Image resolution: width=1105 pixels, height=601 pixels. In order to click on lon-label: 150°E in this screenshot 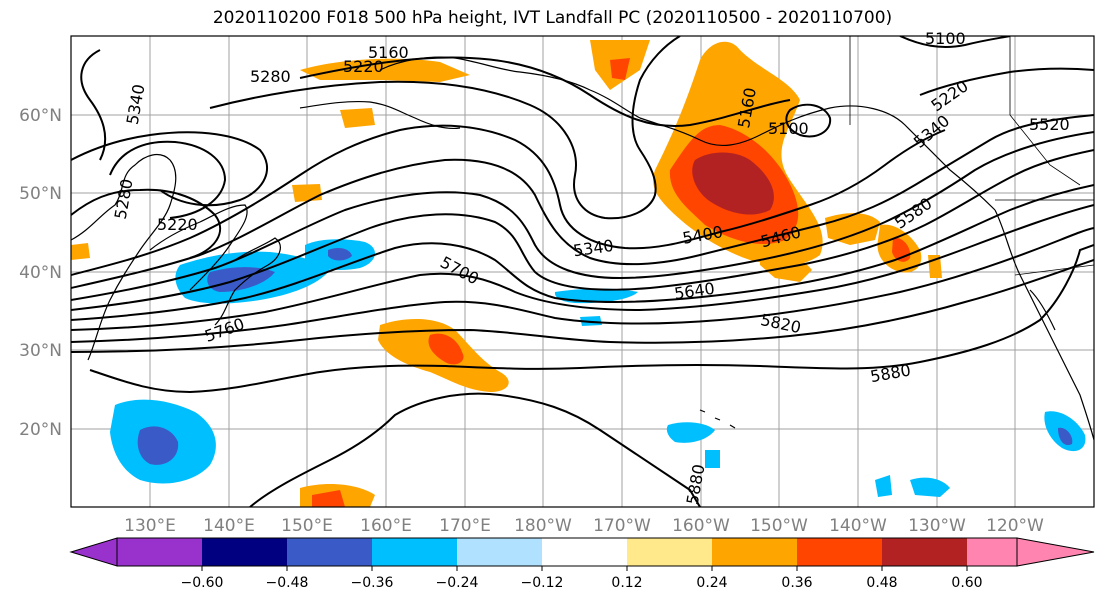, I will do `click(307, 526)`.